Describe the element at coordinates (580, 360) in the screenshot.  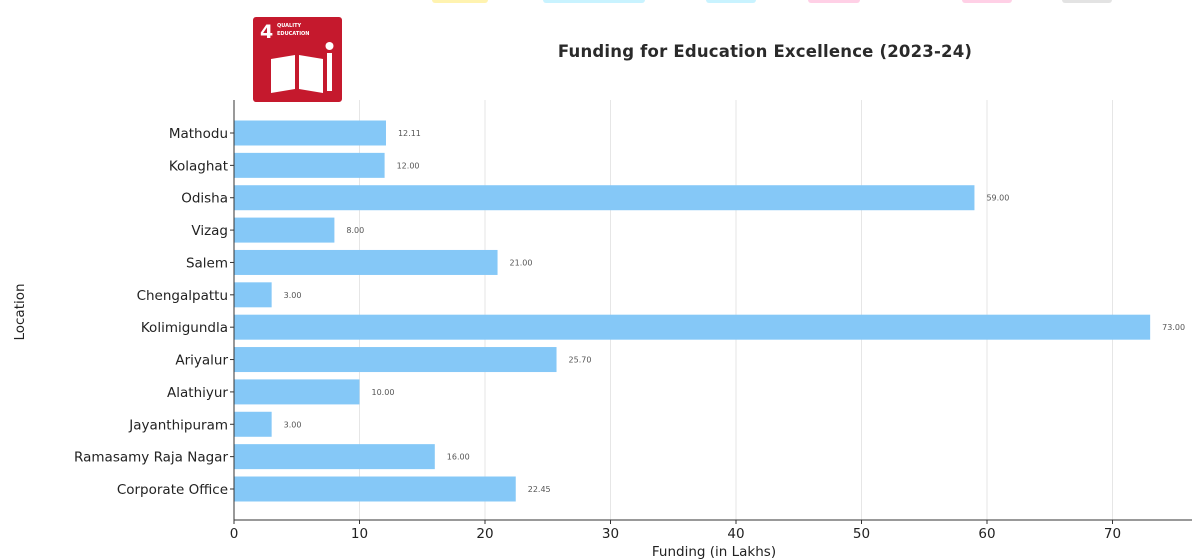
I see `data-label: 25.70` at that location.